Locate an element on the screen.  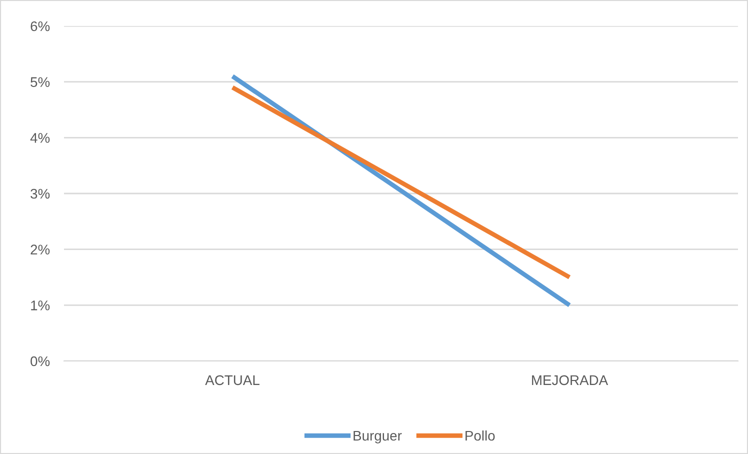
y-tick-label: 1% is located at coordinates (40, 305).